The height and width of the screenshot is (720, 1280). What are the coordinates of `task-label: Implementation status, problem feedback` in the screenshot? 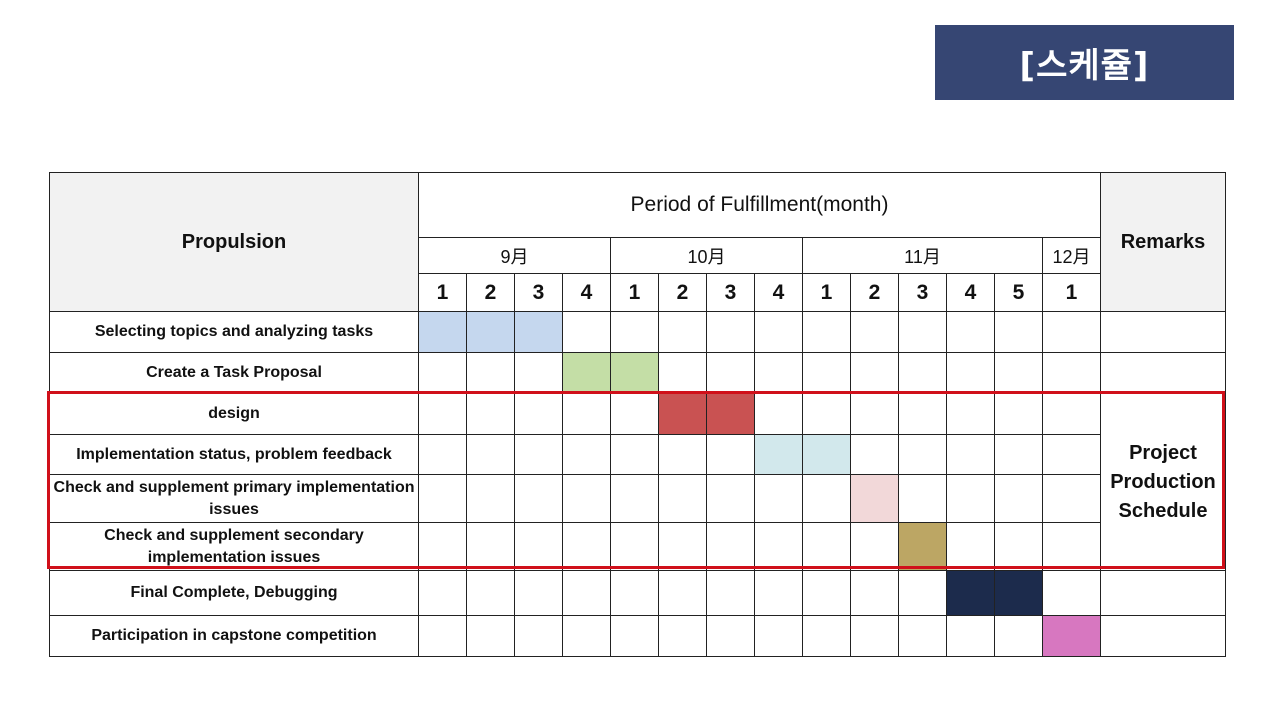 It's located at (234, 454).